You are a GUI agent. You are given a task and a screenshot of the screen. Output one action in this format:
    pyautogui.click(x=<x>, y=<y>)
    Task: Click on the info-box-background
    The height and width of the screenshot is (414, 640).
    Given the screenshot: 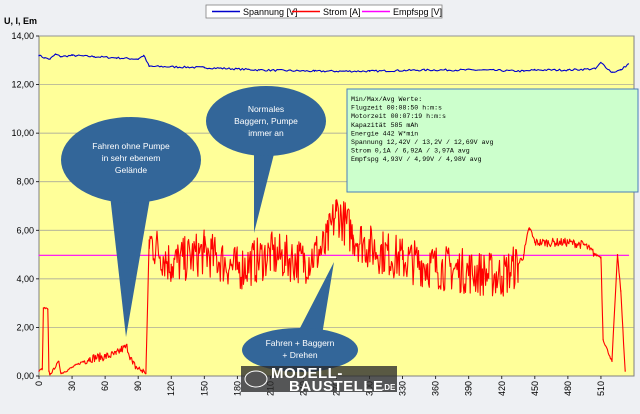 What is the action you would take?
    pyautogui.click(x=492, y=140)
    